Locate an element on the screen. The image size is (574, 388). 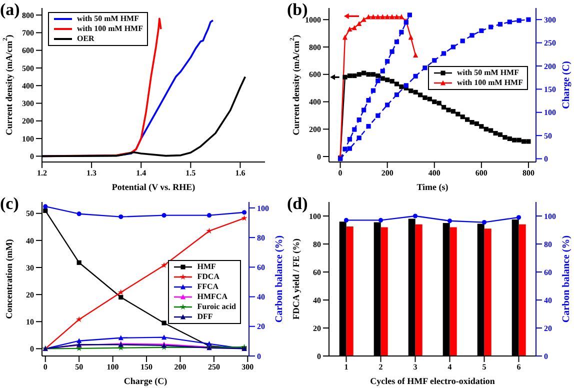
x-axis-title: Charge (C) is located at coordinates (146, 381).